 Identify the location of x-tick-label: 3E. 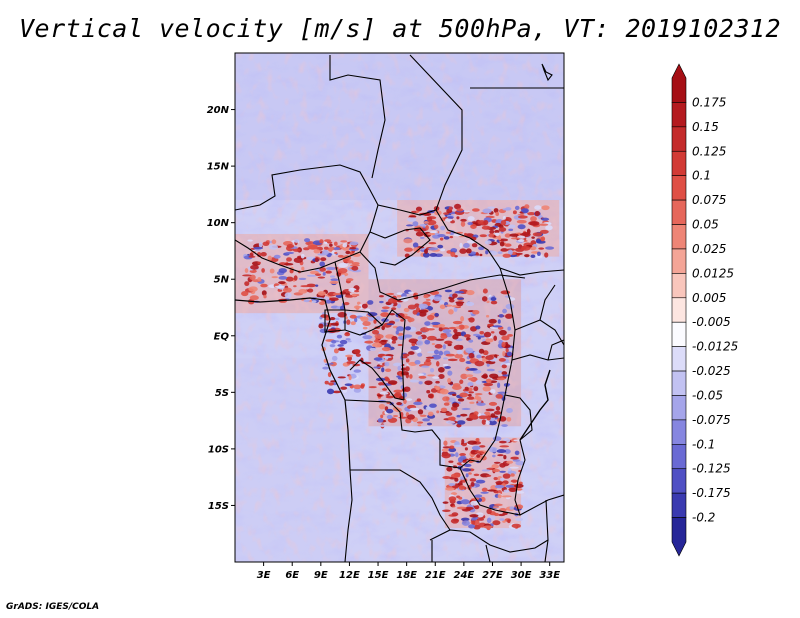
(264, 575).